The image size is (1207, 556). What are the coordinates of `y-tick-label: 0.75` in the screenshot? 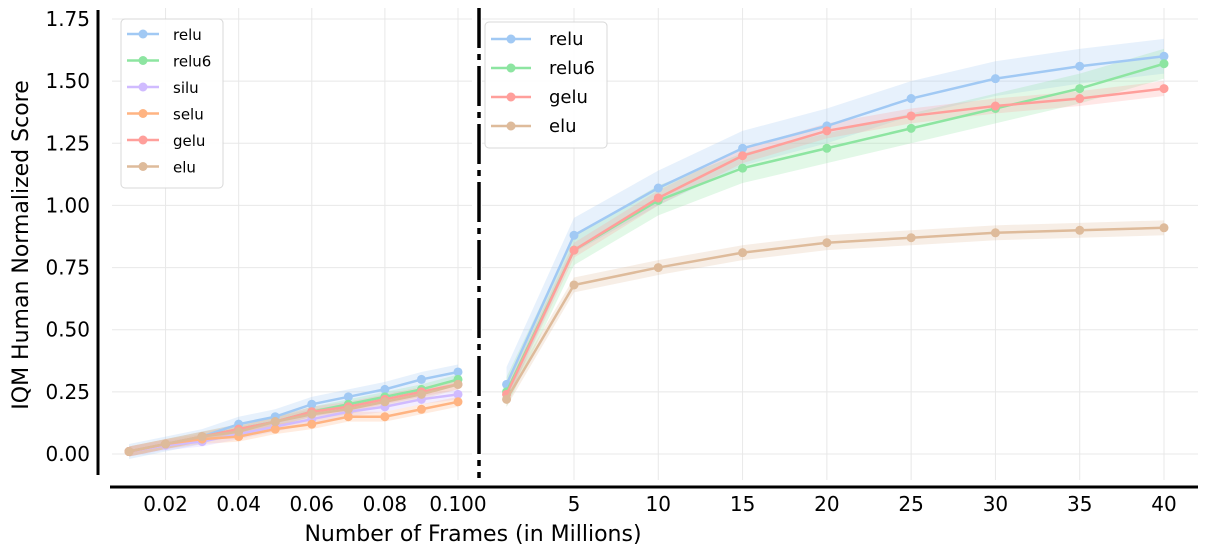 It's located at (67, 268).